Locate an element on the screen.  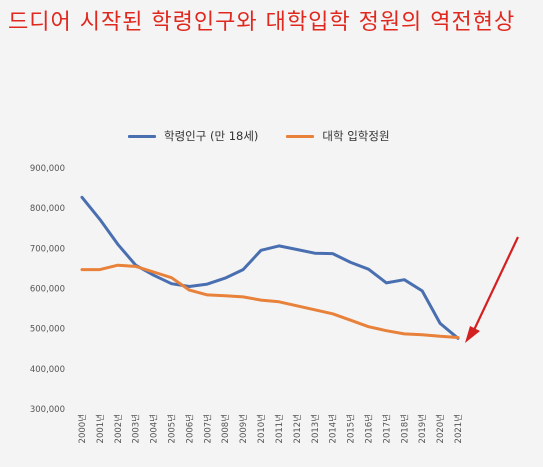
arrow-head is located at coordinates (472, 334).